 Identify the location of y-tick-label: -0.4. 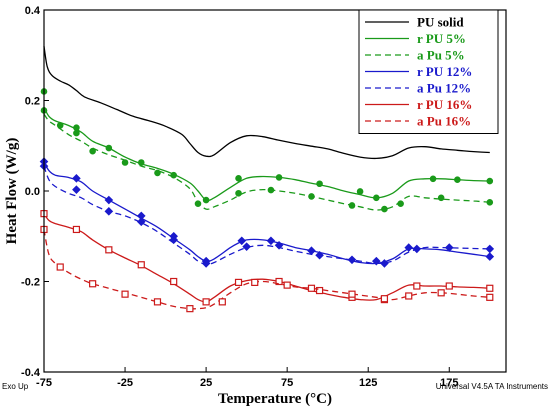
(31, 373).